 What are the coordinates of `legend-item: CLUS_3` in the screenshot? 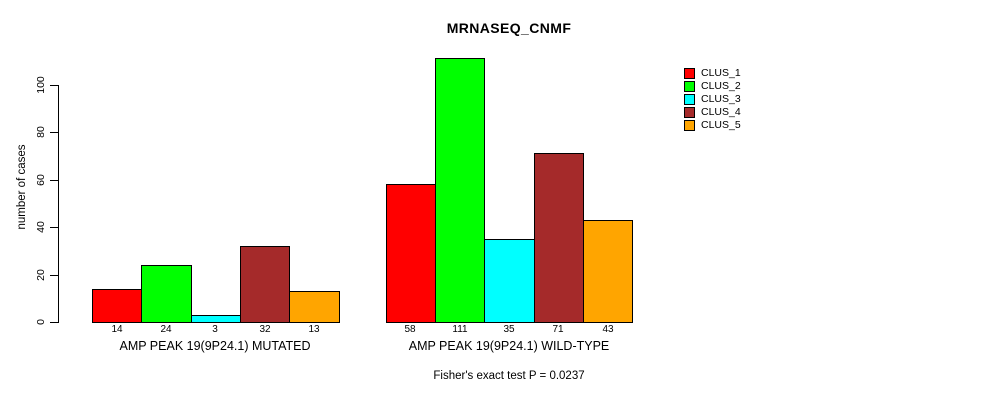 It's located at (712, 99).